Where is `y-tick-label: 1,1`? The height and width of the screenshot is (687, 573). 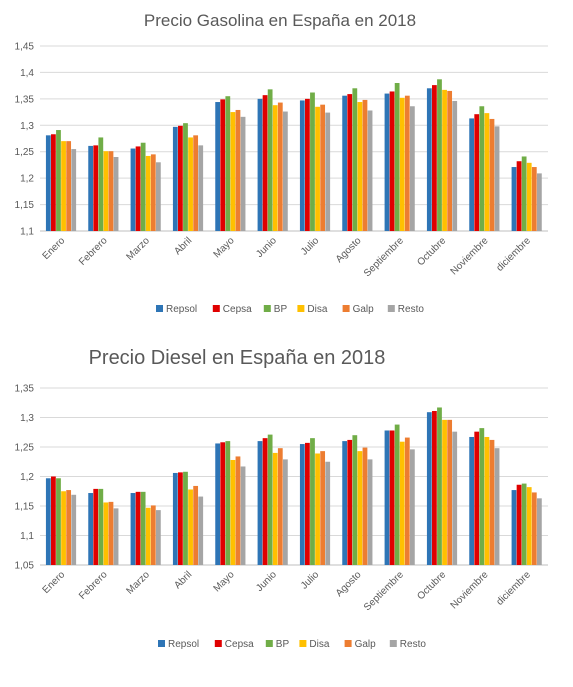 y-tick-label: 1,1 is located at coordinates (27, 536).